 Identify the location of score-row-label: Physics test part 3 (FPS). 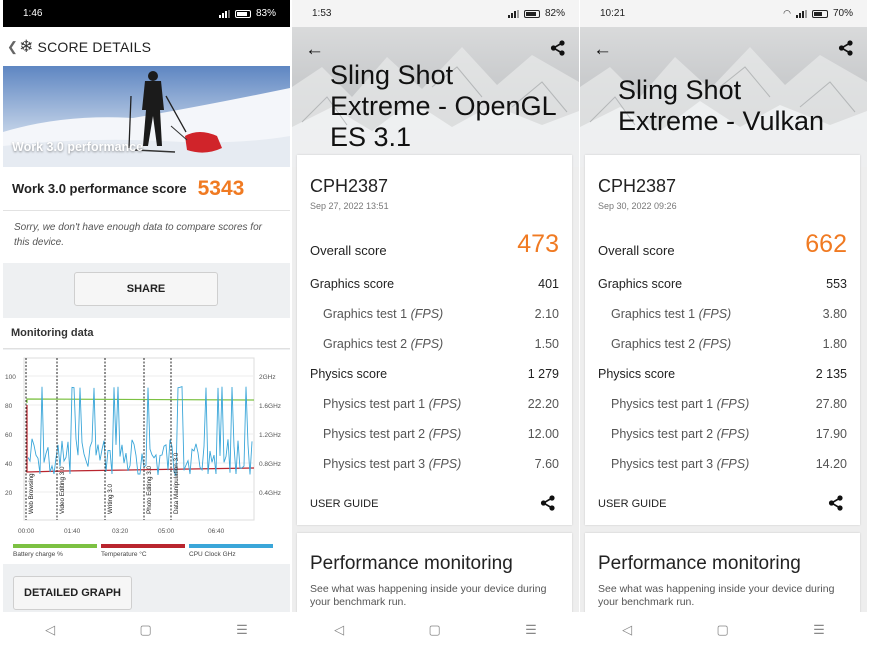
(392, 464).